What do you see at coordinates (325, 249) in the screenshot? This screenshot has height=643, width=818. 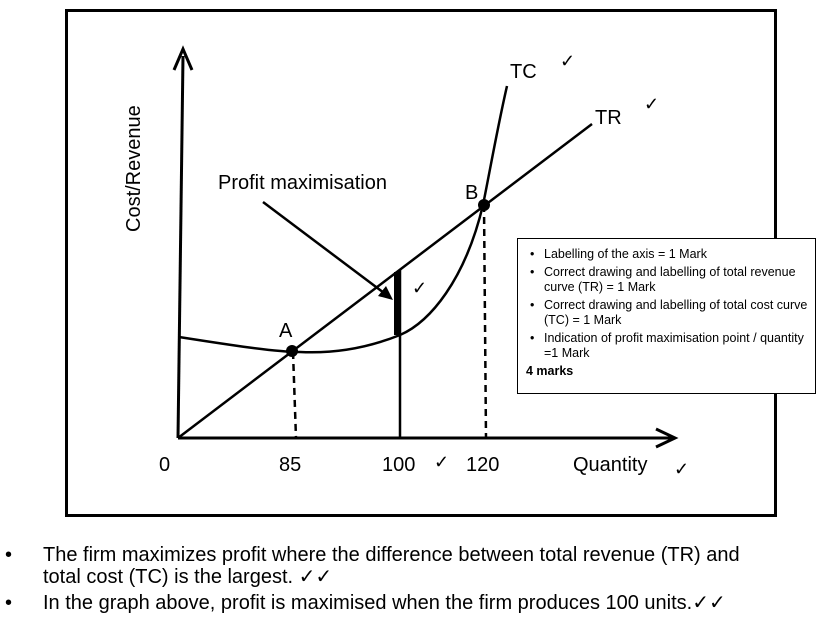 I see `annotation-arrow` at bounding box center [325, 249].